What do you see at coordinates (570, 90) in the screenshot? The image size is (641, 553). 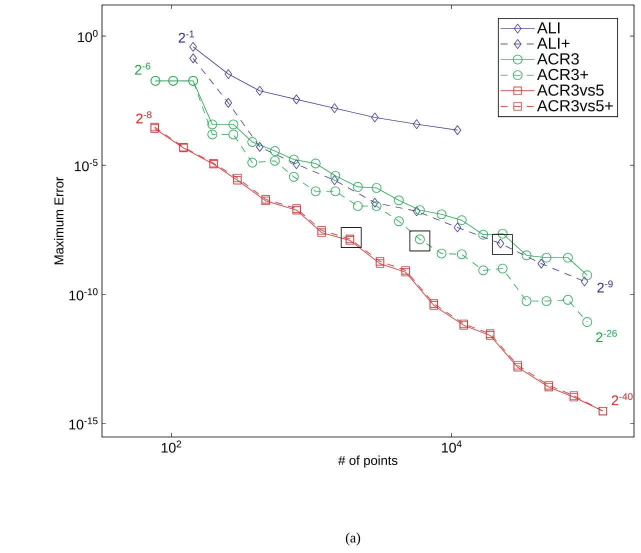 I see `legend-label: ACR3vs5` at bounding box center [570, 90].